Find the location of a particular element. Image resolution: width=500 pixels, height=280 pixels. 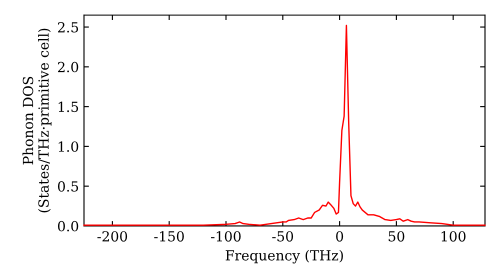

y-tick-label: 0.5 is located at coordinates (68, 186).